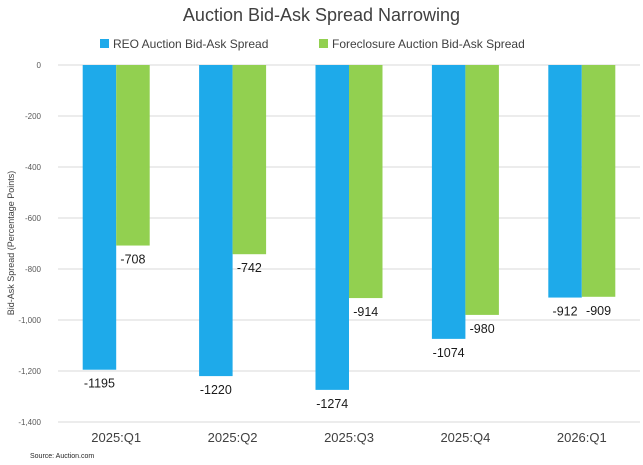 The image size is (643, 465). Describe the element at coordinates (233, 437) in the screenshot. I see `x-tick-label: 2025:Q2` at that location.